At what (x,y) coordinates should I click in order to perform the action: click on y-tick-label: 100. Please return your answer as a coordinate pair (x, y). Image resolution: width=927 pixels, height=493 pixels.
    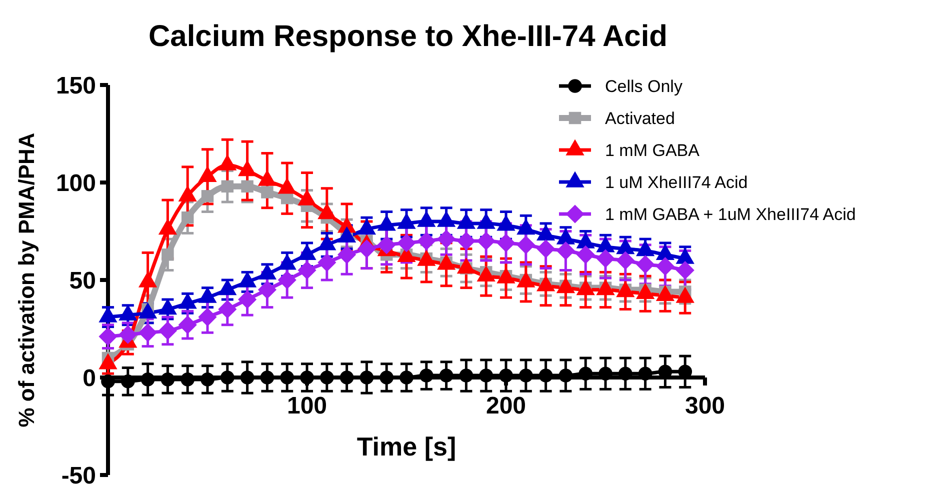
    Looking at the image, I should click on (76, 183).